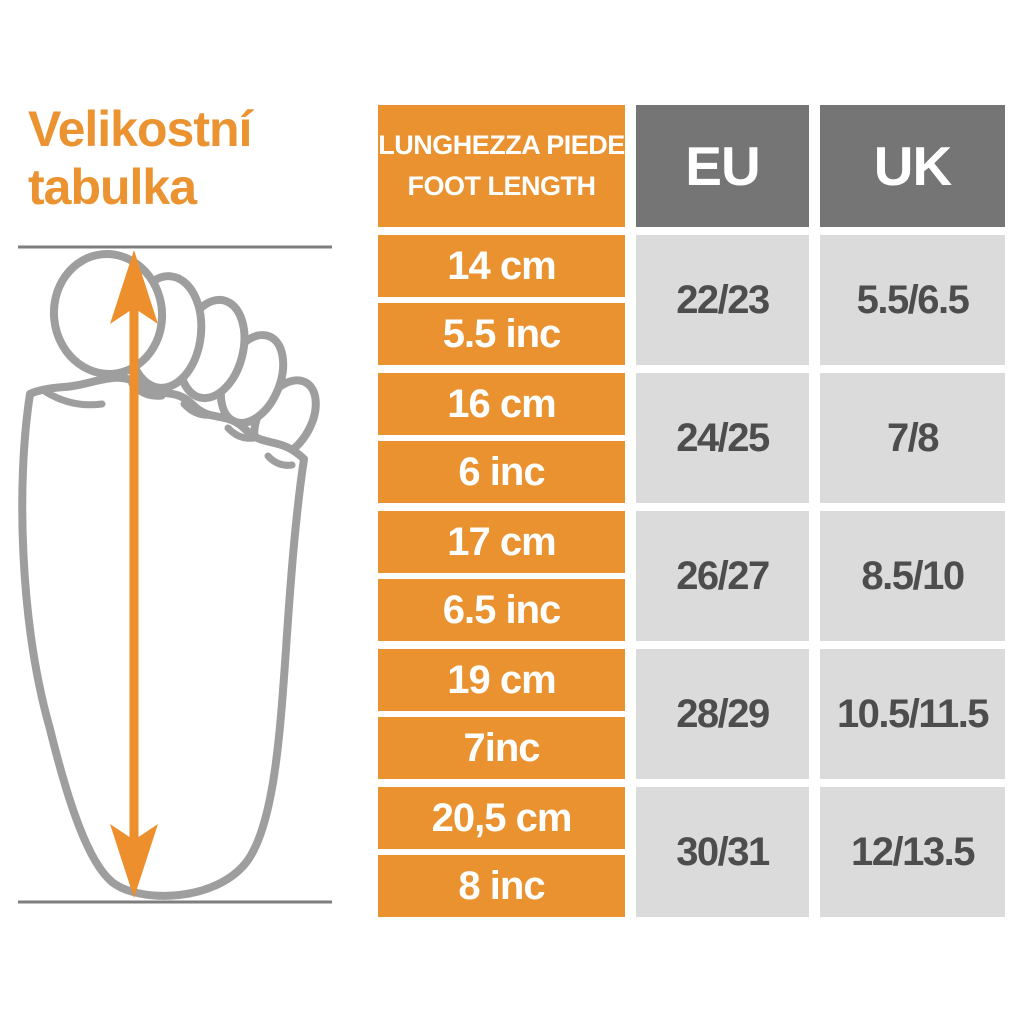  I want to click on foot-length-arrow, so click(134, 574).